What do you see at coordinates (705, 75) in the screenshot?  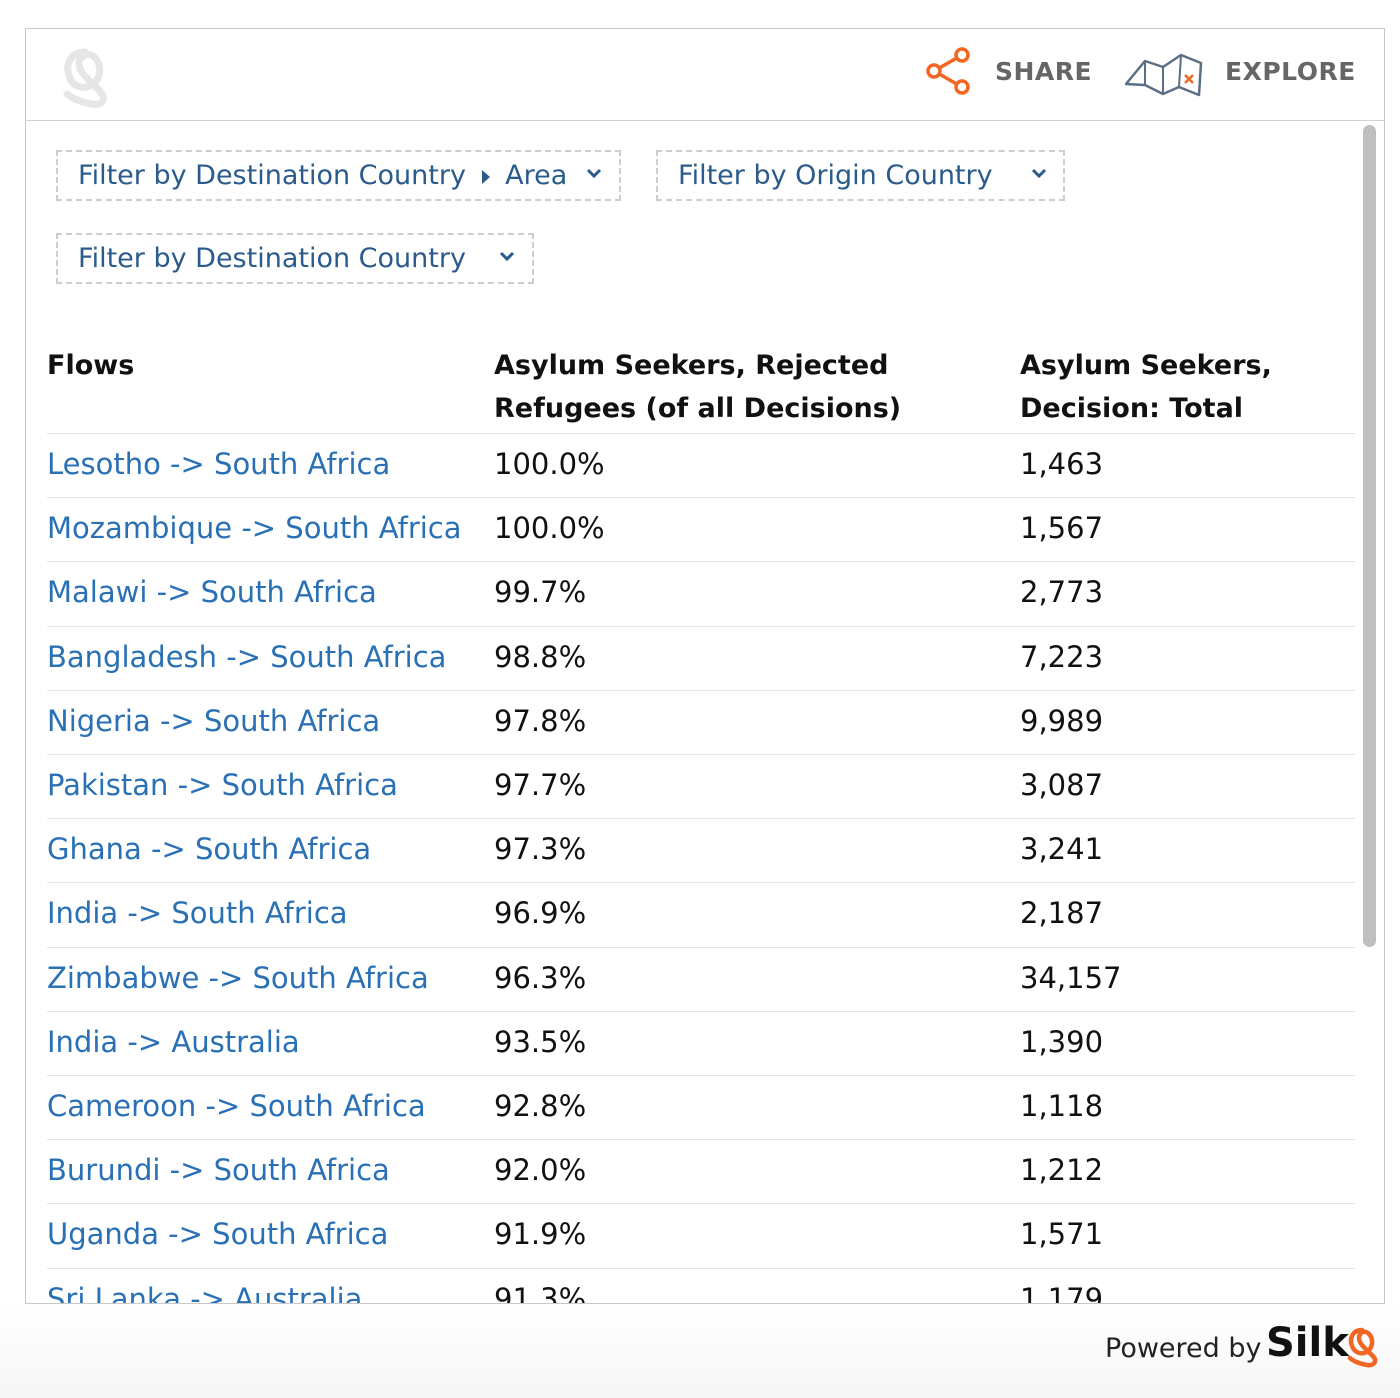 I see `widget-header: SHARE EXPLORE` at bounding box center [705, 75].